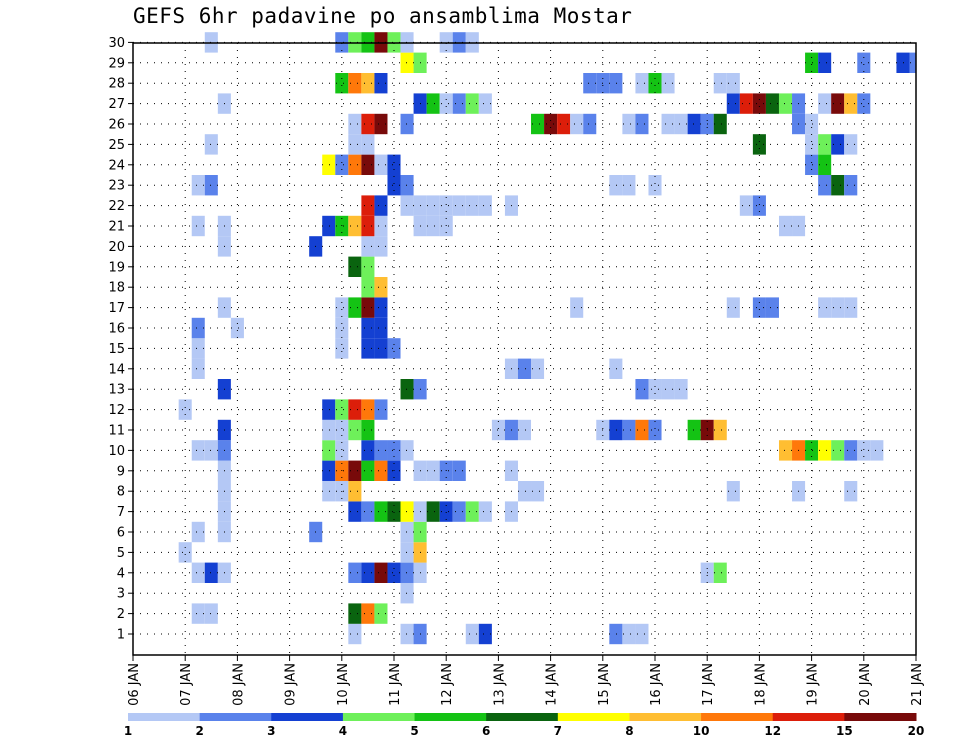 The height and width of the screenshot is (742, 960). Describe the element at coordinates (813, 684) in the screenshot. I see `x-tick-label: 19 JAN` at that location.